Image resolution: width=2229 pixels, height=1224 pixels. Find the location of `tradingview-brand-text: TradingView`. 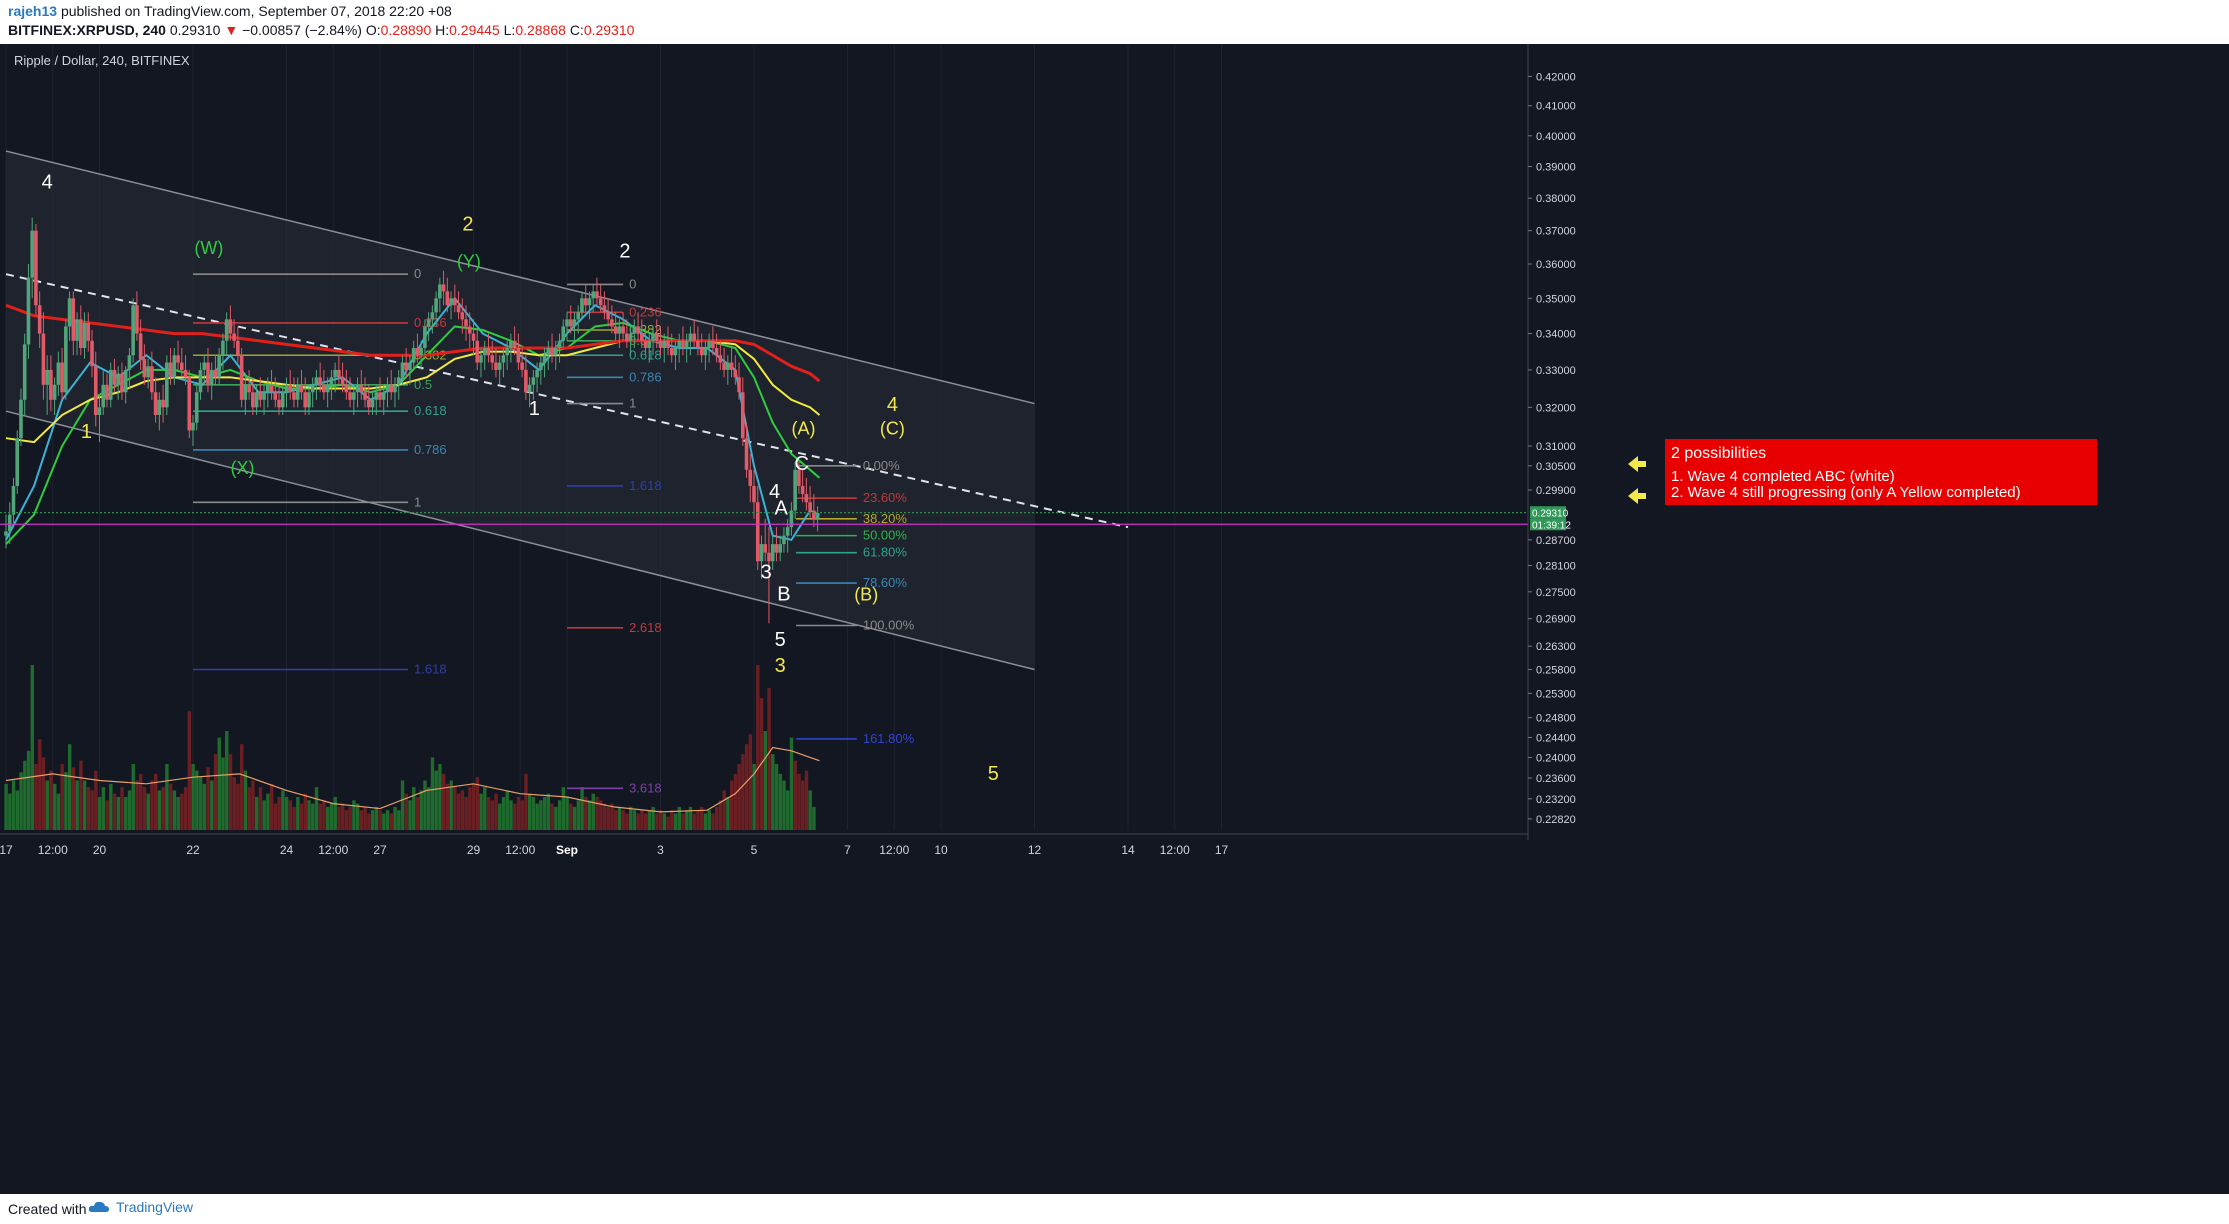

tradingview-brand-text: TradingView is located at coordinates (155, 1207).